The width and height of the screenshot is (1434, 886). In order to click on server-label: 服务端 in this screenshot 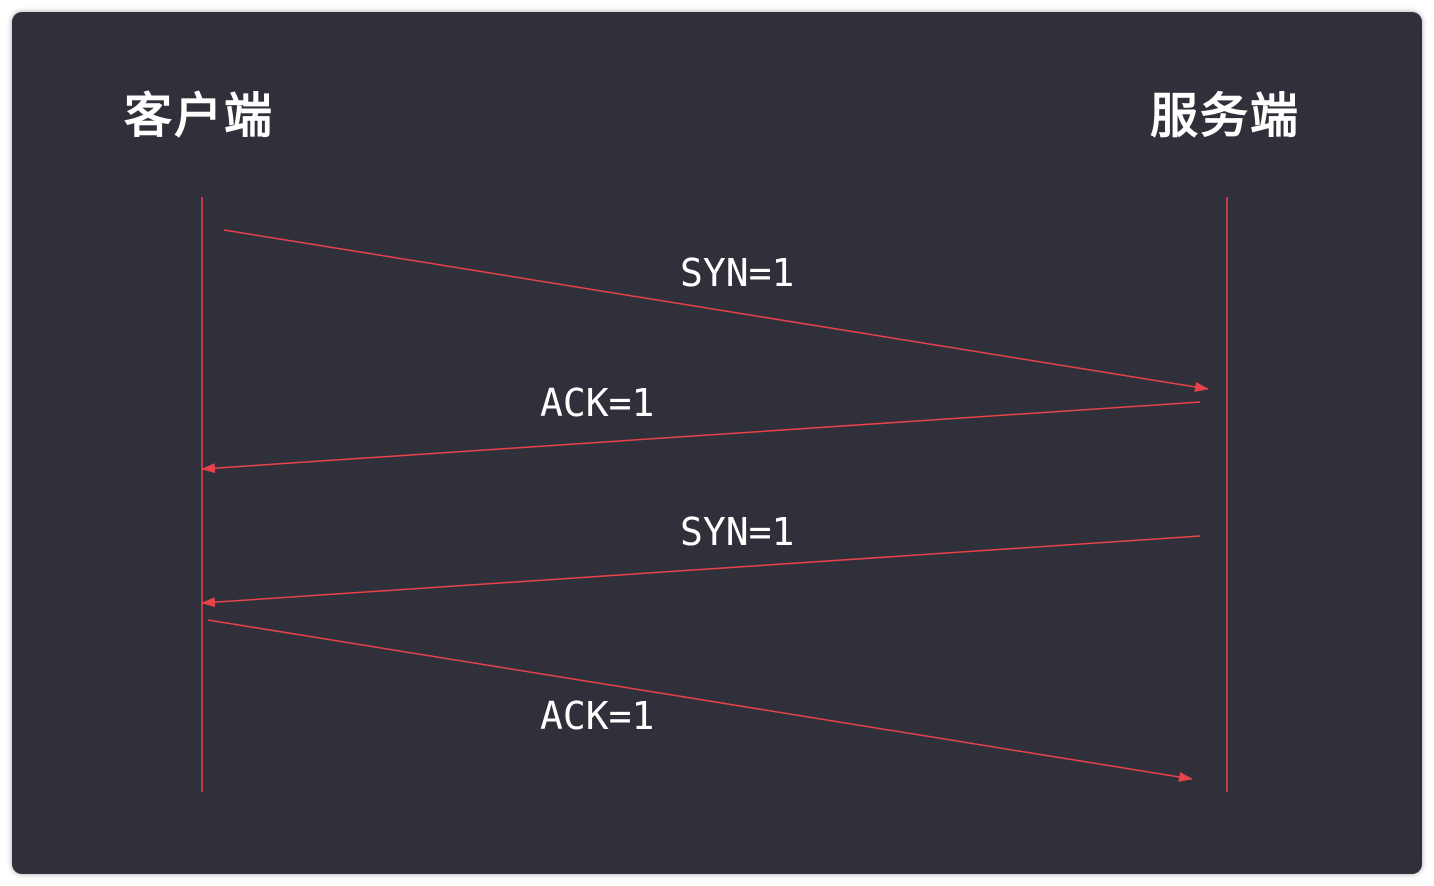, I will do `click(1225, 116)`.